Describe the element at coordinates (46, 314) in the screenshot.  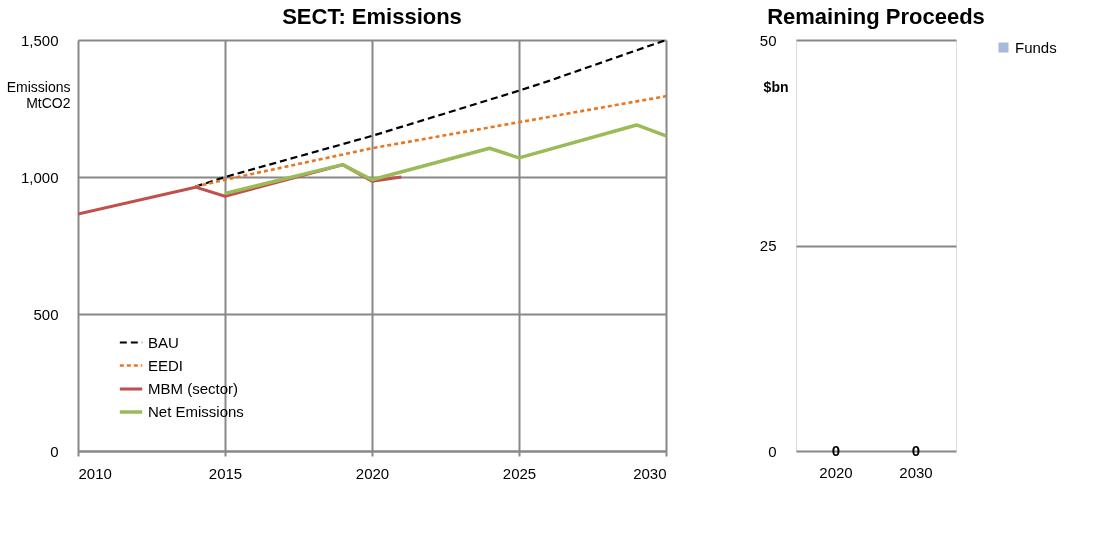
I see `y-tick-label: 500` at that location.